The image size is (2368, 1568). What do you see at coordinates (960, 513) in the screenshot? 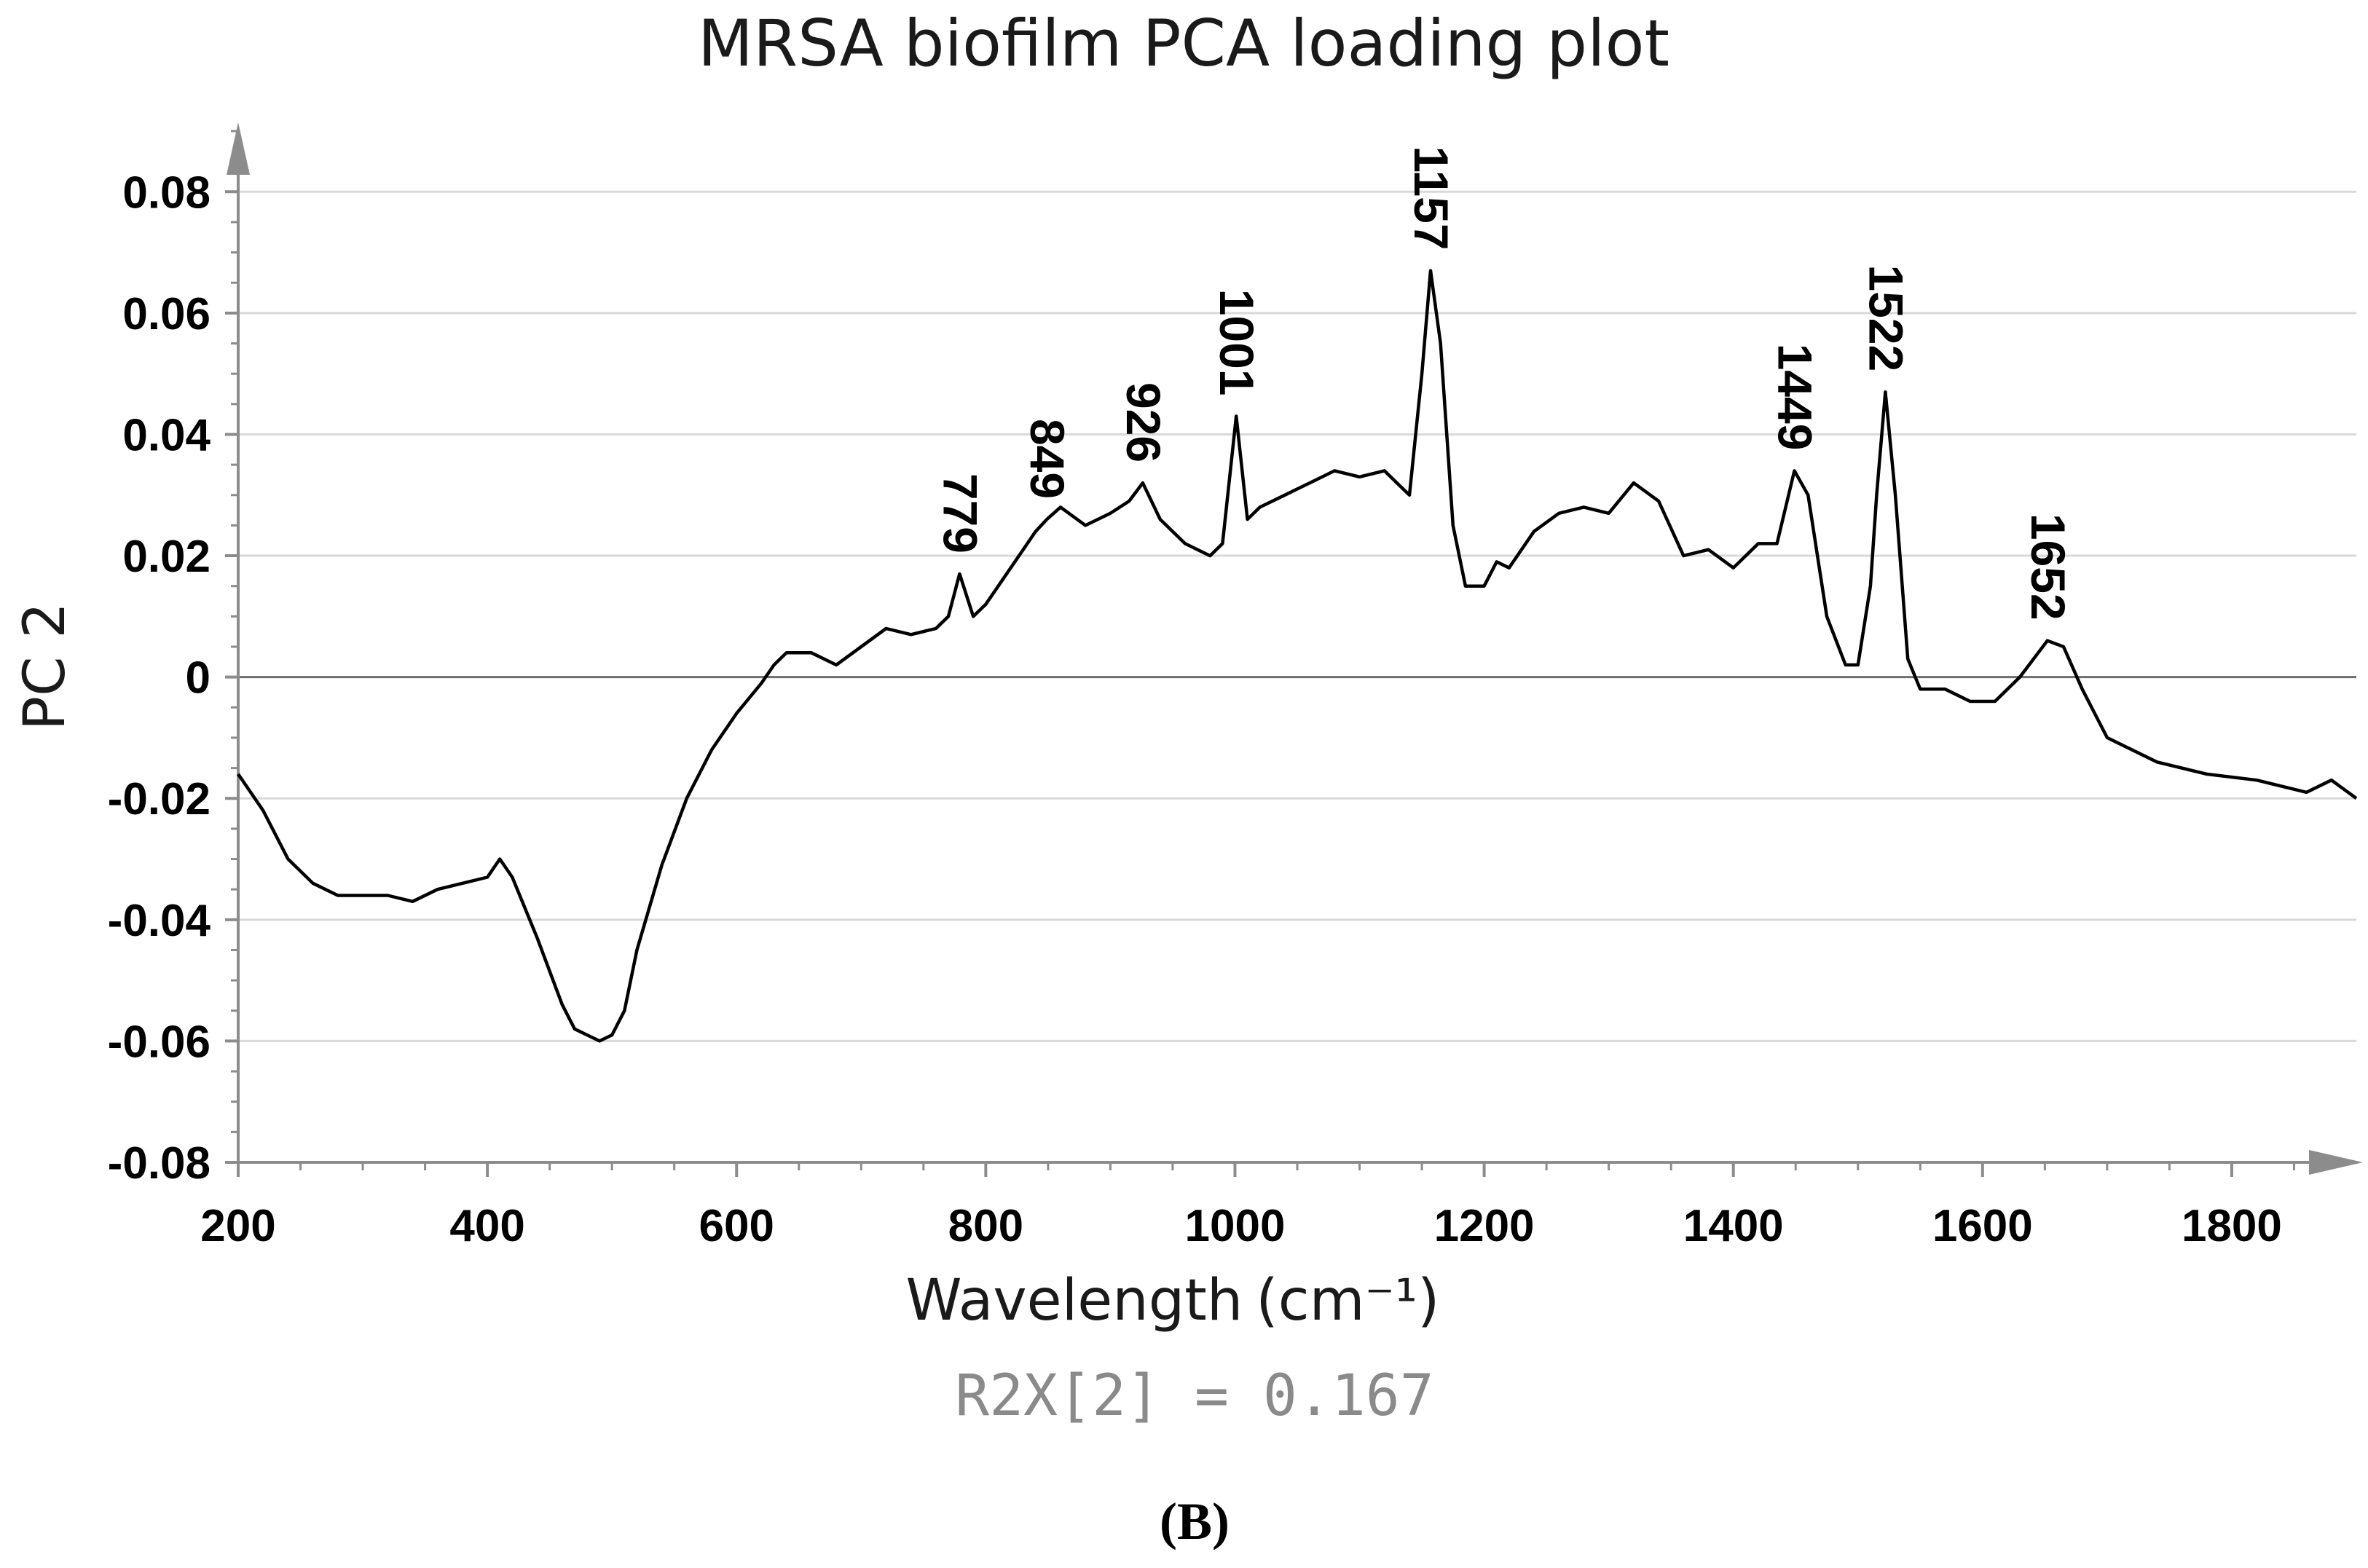
I see `peak-label: 779` at bounding box center [960, 513].